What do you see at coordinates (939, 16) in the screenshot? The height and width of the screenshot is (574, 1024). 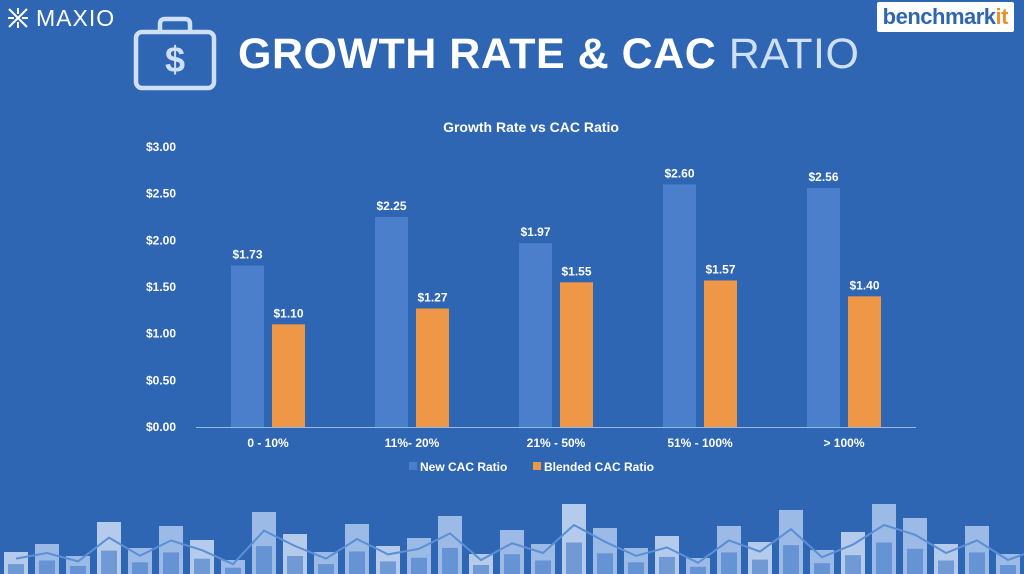 I see `benchmarkit-logo-main: benchmark` at bounding box center [939, 16].